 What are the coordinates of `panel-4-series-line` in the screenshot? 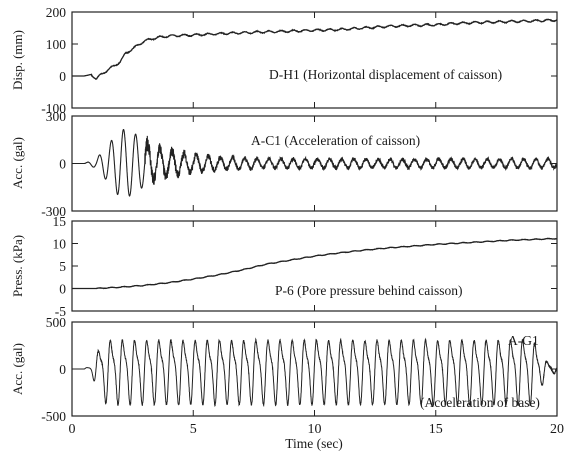 It's located at (315, 372).